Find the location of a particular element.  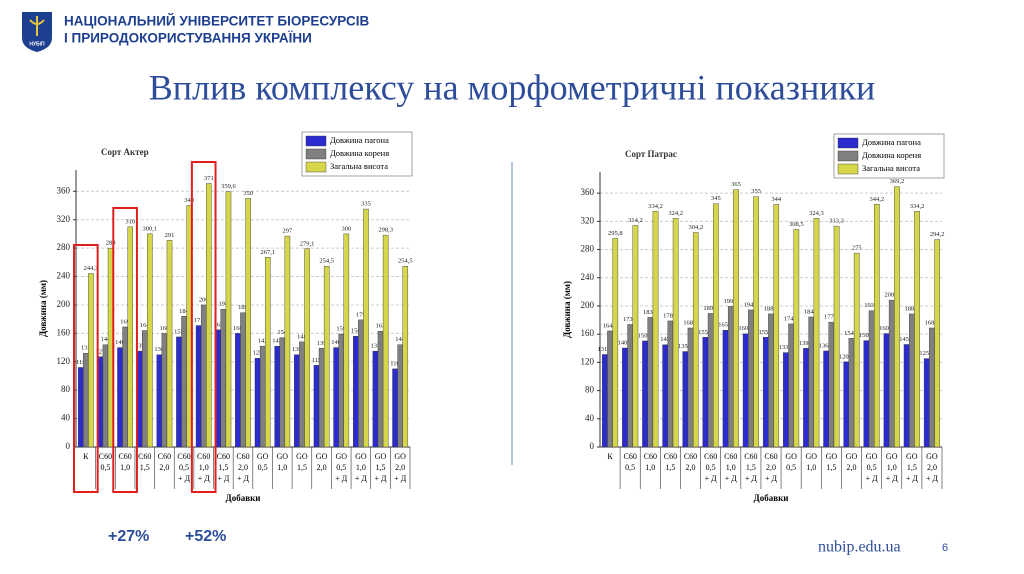

value-label: 244,3 is located at coordinates (91, 268).